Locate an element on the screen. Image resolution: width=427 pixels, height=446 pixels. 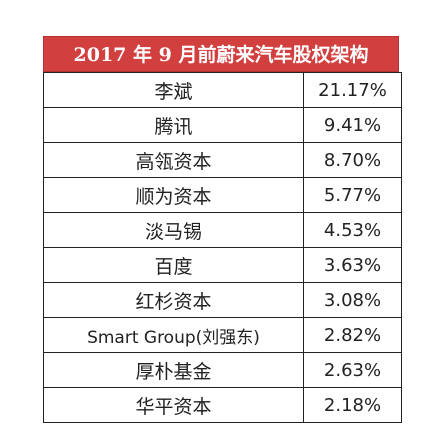
table-title: 2017 年 9 月前蔚来汽车股权架构 is located at coordinates (221, 54).